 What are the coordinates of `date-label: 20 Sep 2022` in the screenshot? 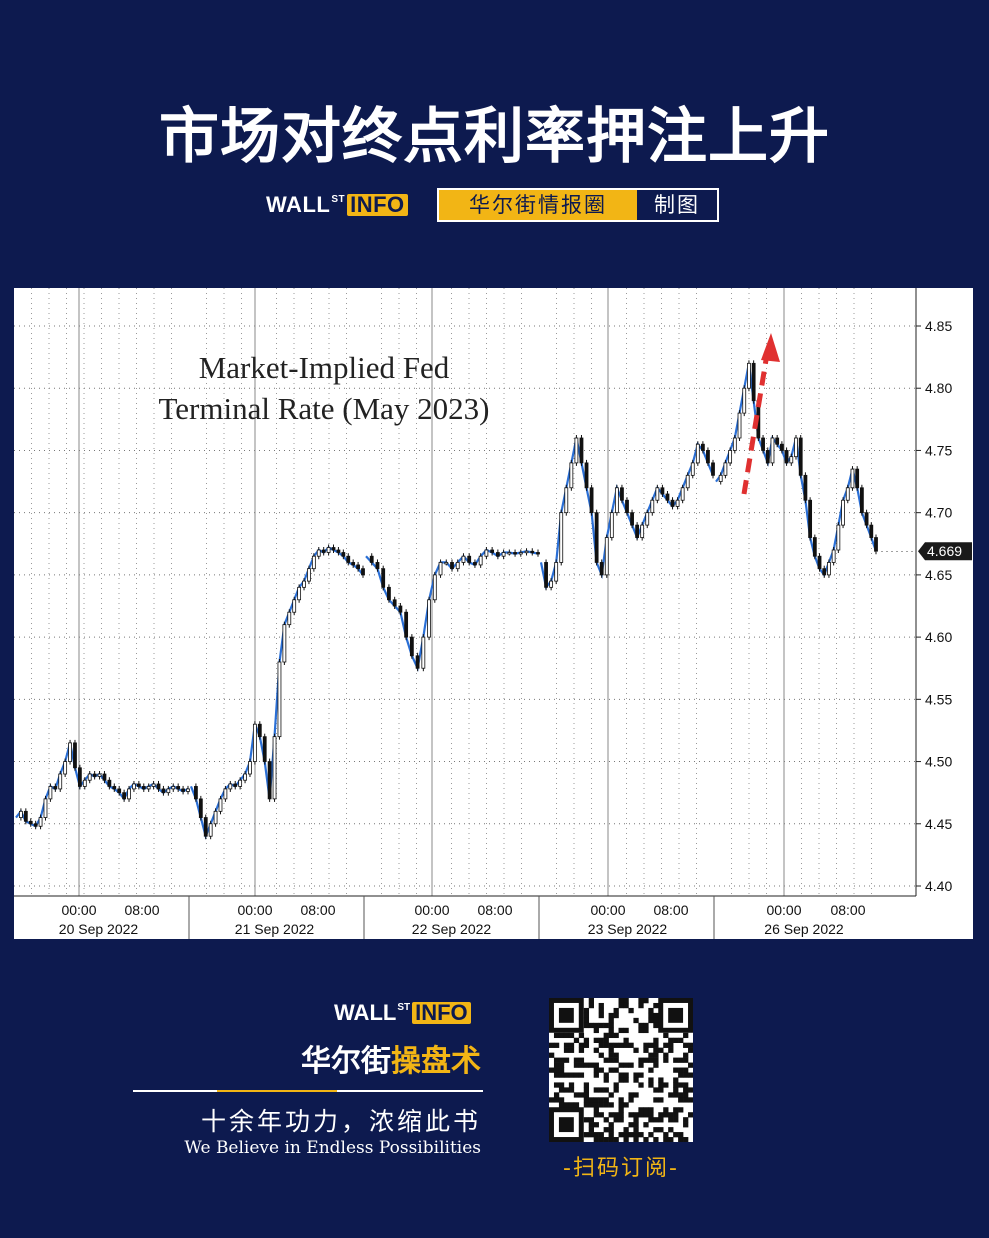 It's located at (99, 929).